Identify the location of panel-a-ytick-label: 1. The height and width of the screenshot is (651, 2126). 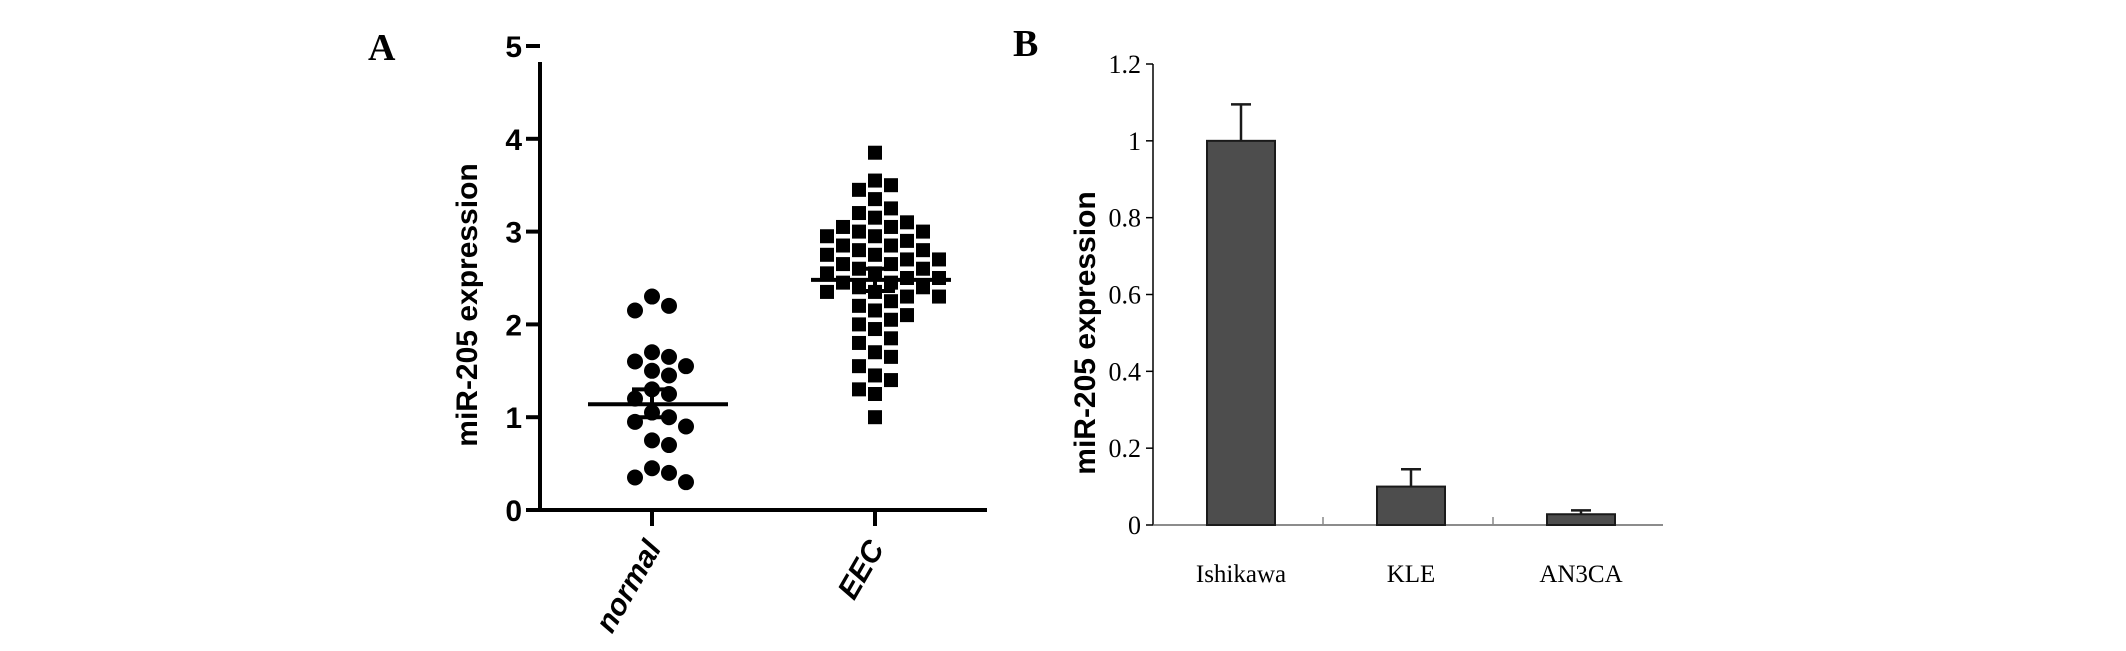
(513, 418).